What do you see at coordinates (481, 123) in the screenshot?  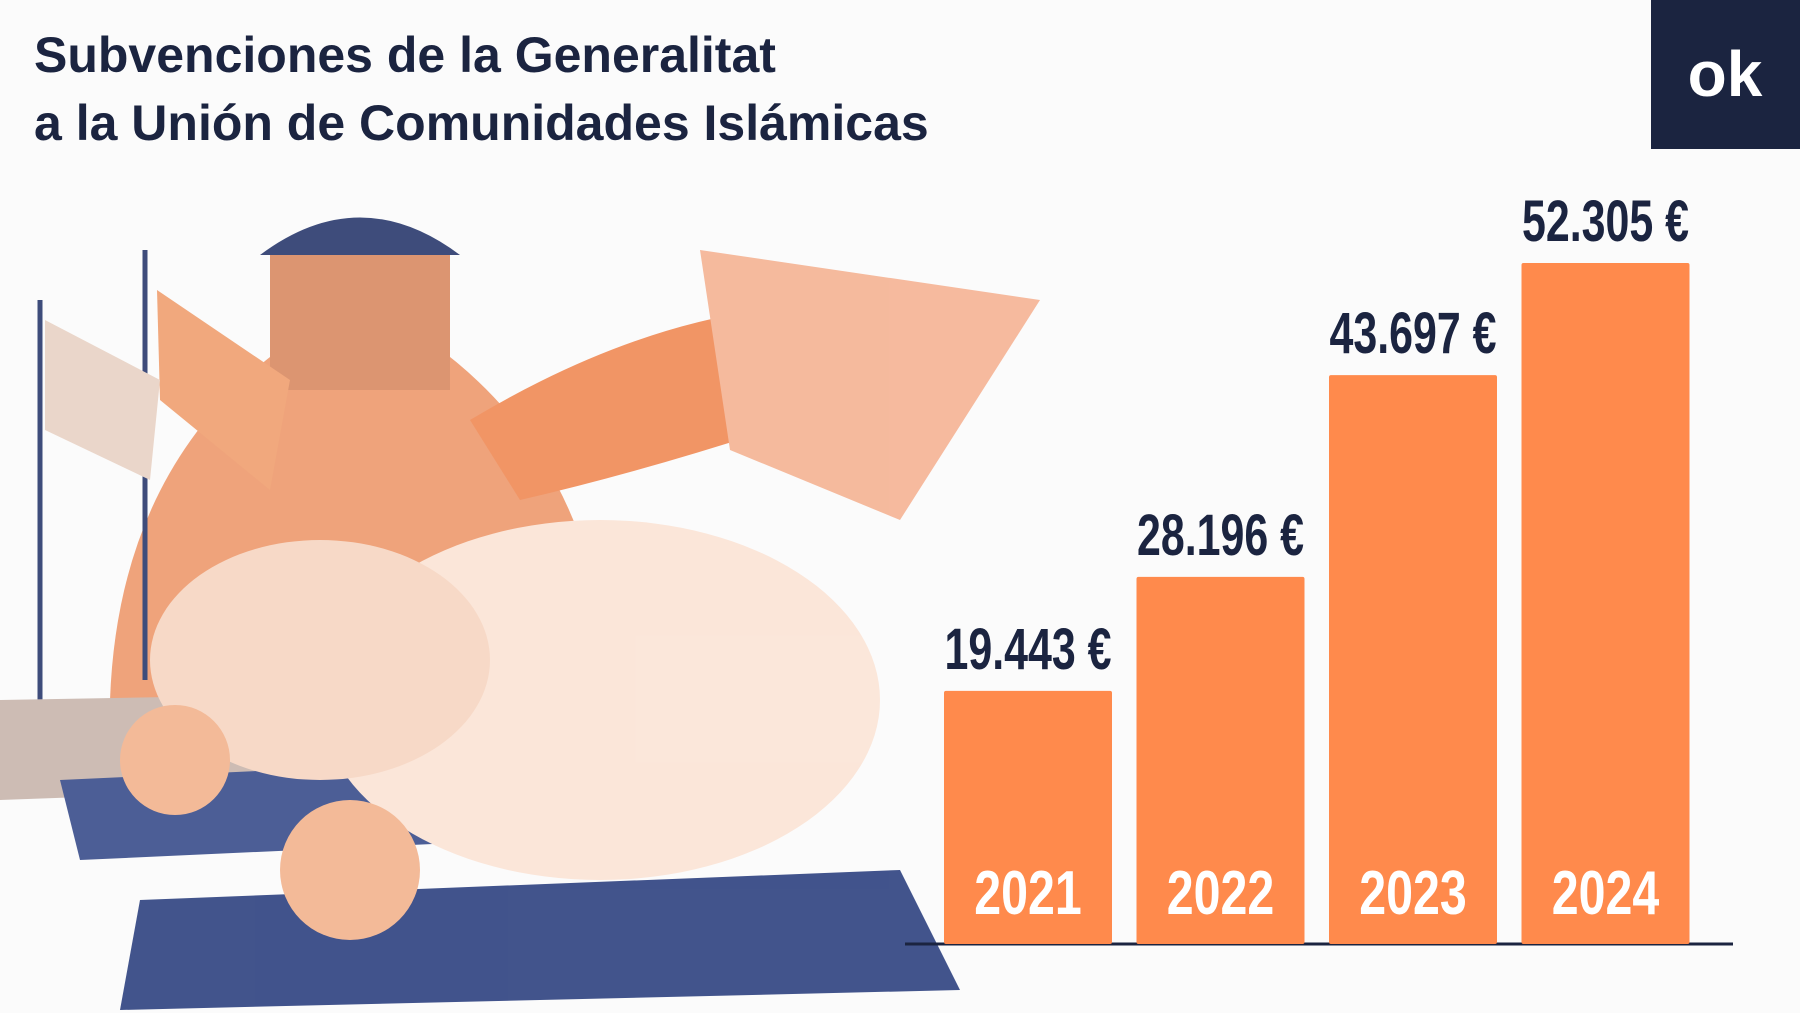 I see `title-line: a la Unión de Comunidades Islámicas` at bounding box center [481, 123].